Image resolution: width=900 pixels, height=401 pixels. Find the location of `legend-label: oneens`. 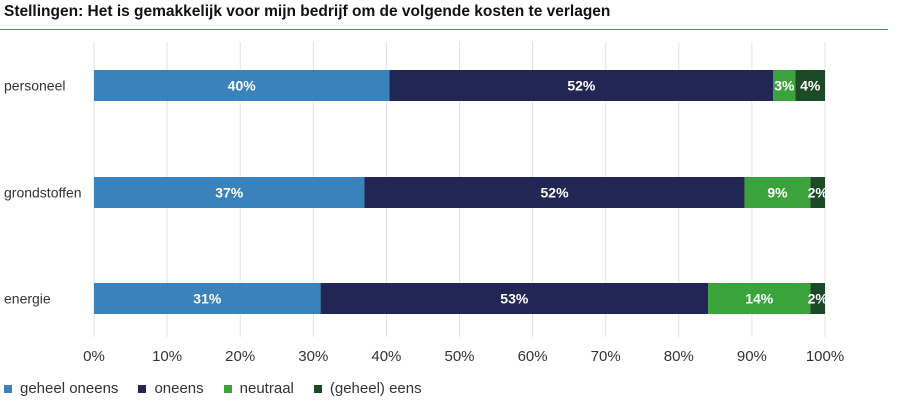

legend-label: oneens is located at coordinates (179, 388).